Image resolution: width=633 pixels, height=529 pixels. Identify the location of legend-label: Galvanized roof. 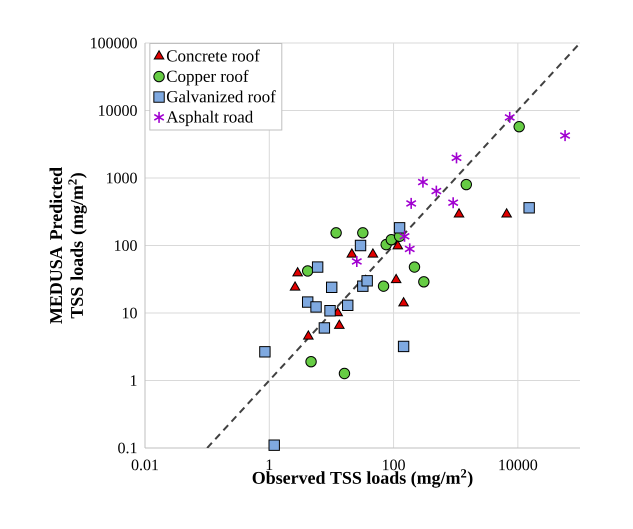
(221, 96).